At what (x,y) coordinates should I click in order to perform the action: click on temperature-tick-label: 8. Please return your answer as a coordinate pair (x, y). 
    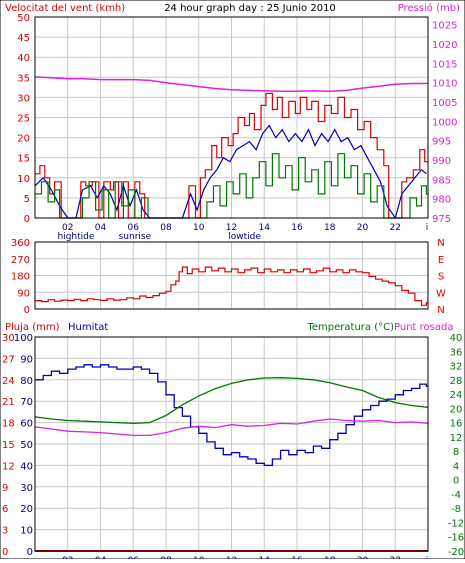
    Looking at the image, I should click on (456, 452).